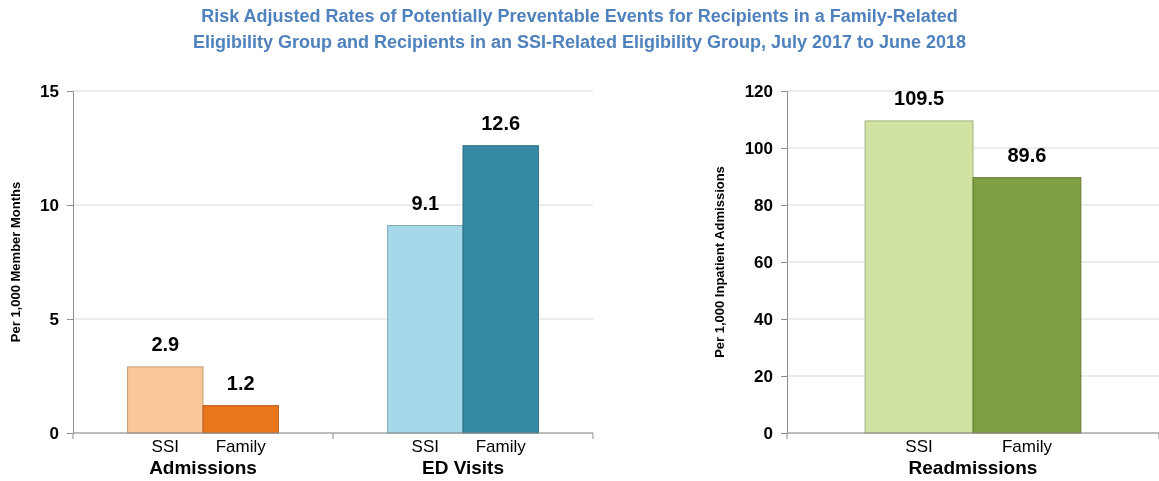 This screenshot has height=481, width=1159. I want to click on chart-title: Risk Adjusted Rates of Potentially Preventable Events for Recipients in a Family-Related Eligibility Group and Recipients in an SSI-Related Eligibility Group, July 2017 to June 2018, so click(579, 29).